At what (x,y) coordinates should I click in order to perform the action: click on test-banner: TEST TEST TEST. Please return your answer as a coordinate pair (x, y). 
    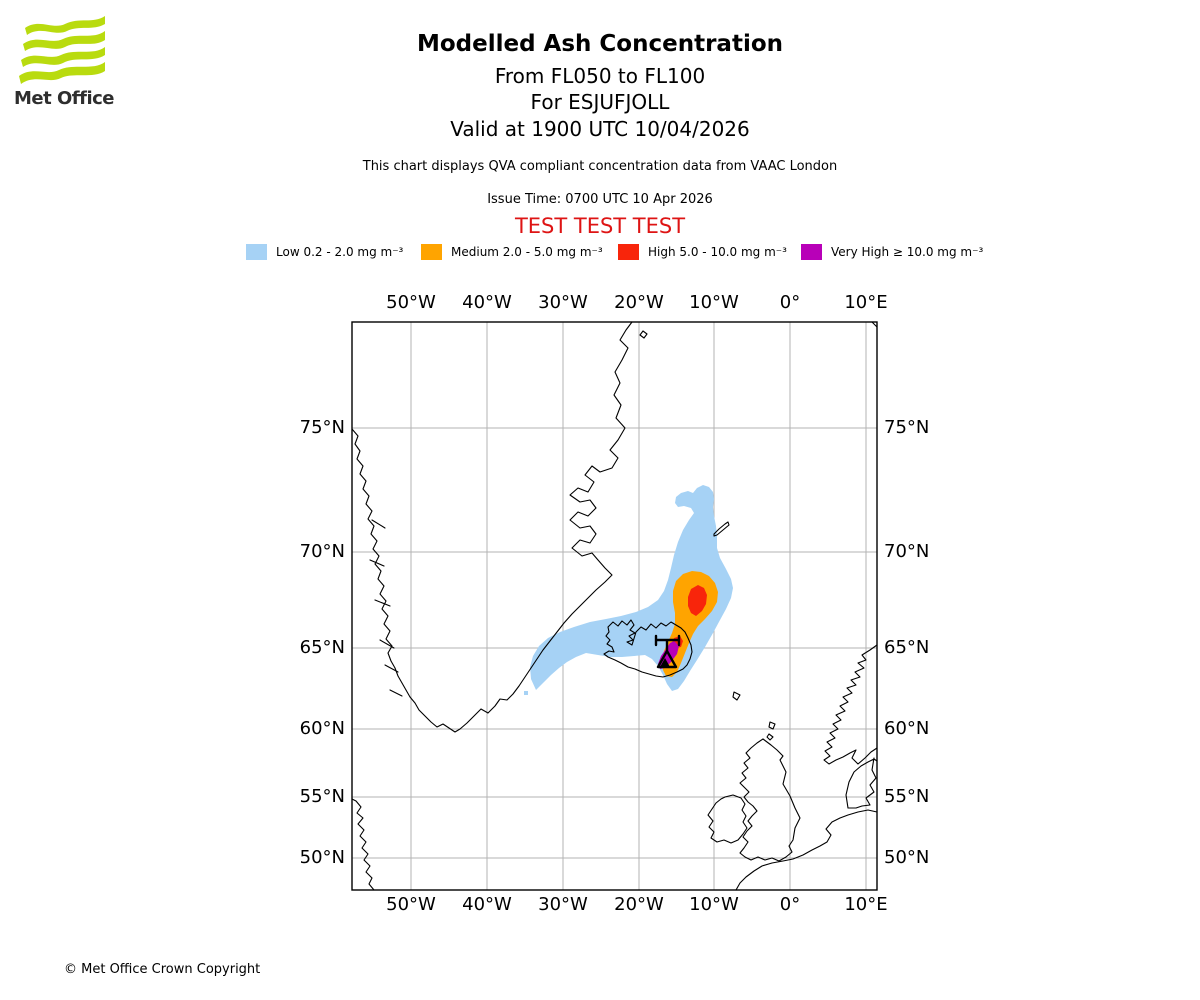
    Looking at the image, I should click on (600, 226).